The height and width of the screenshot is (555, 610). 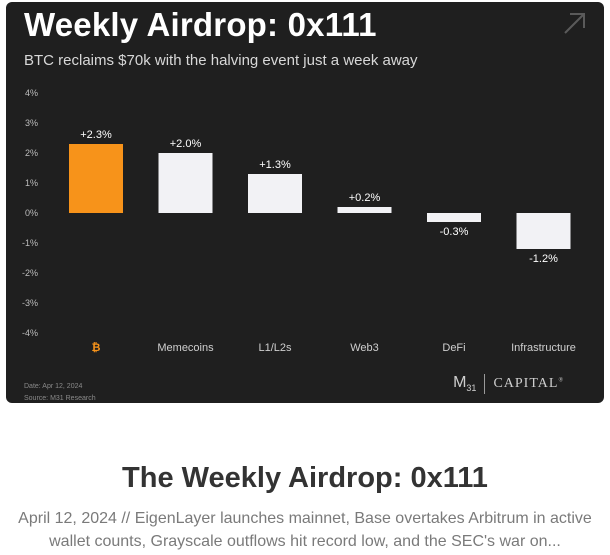 What do you see at coordinates (275, 348) in the screenshot?
I see `x-tick-label: L1/L2s` at bounding box center [275, 348].